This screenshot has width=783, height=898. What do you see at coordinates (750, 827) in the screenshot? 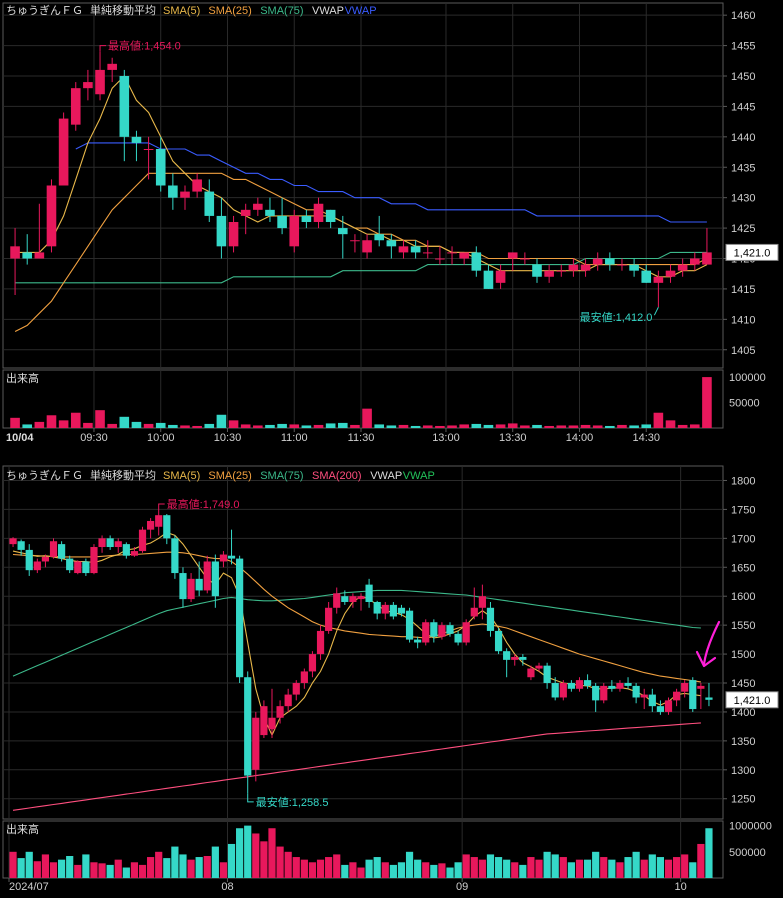
I see `volume-tick-label: 1000000` at bounding box center [750, 827].